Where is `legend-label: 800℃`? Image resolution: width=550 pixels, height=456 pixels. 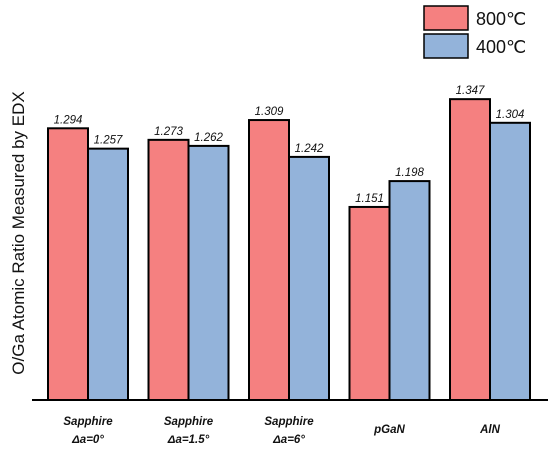 legend-label: 800℃ is located at coordinates (501, 19).